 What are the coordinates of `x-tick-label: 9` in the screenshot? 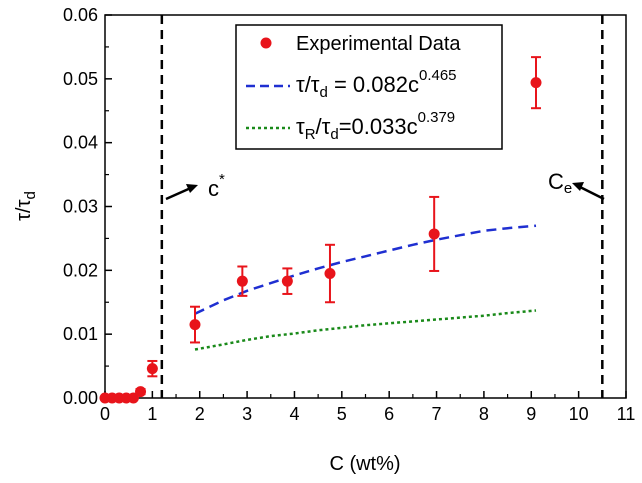 It's located at (531, 414).